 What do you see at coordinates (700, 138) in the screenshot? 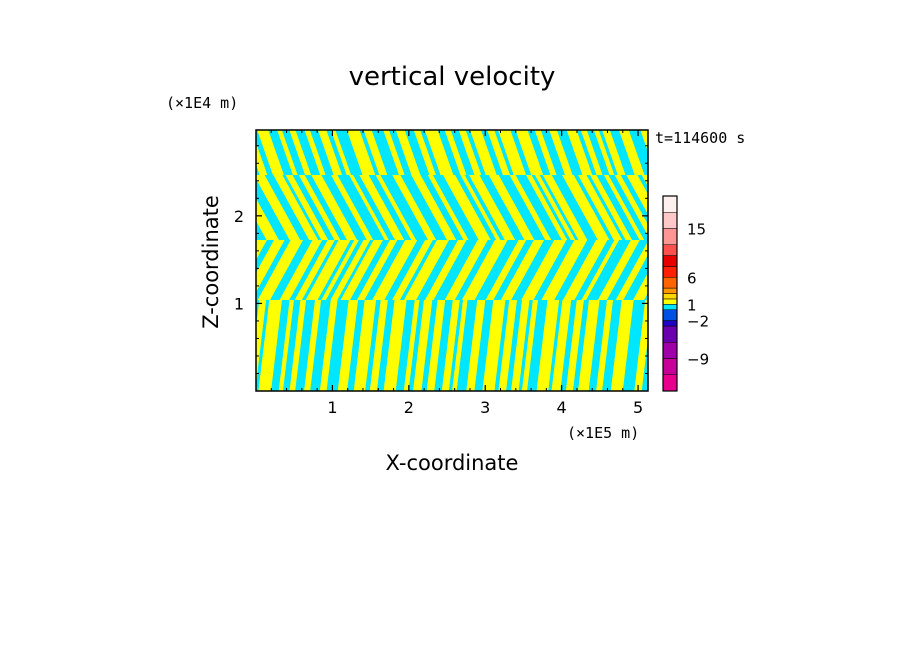
I see `time-label: t=114600 s` at bounding box center [700, 138].